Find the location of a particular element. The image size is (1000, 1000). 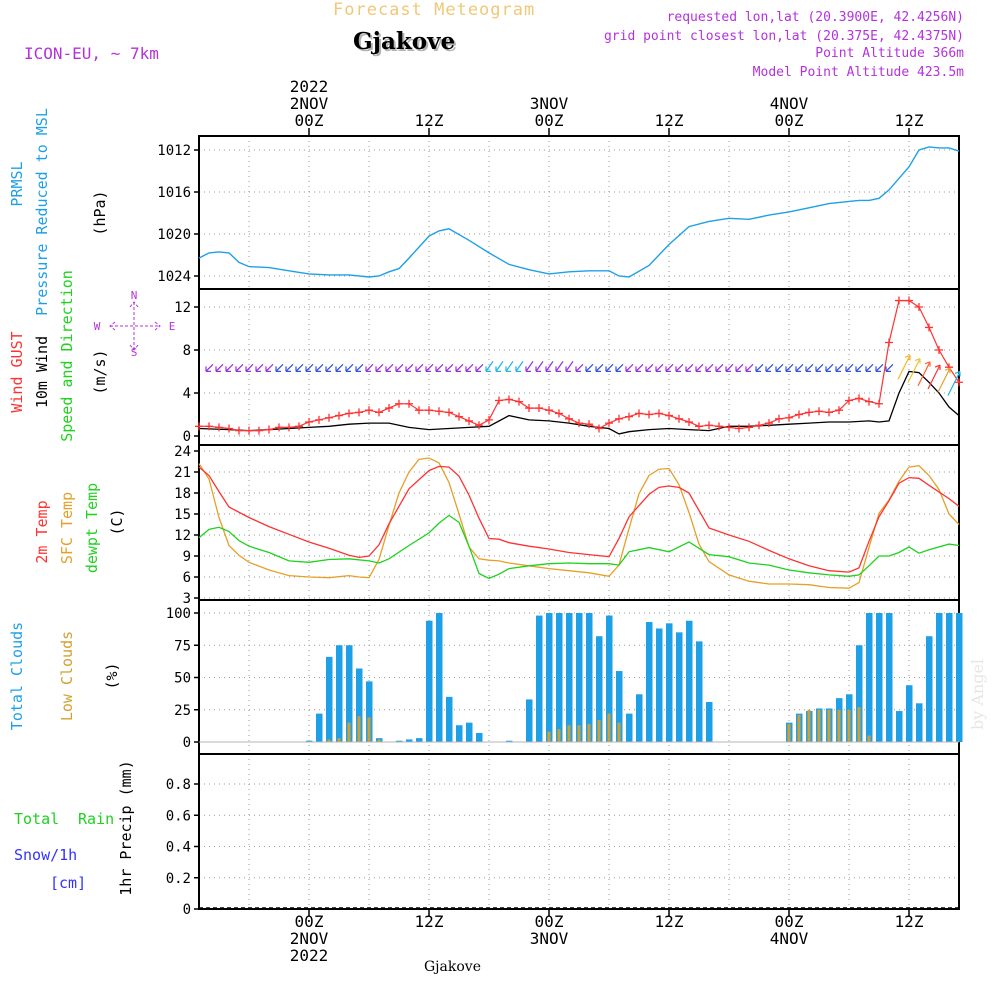

compass-n: N is located at coordinates (134, 295).